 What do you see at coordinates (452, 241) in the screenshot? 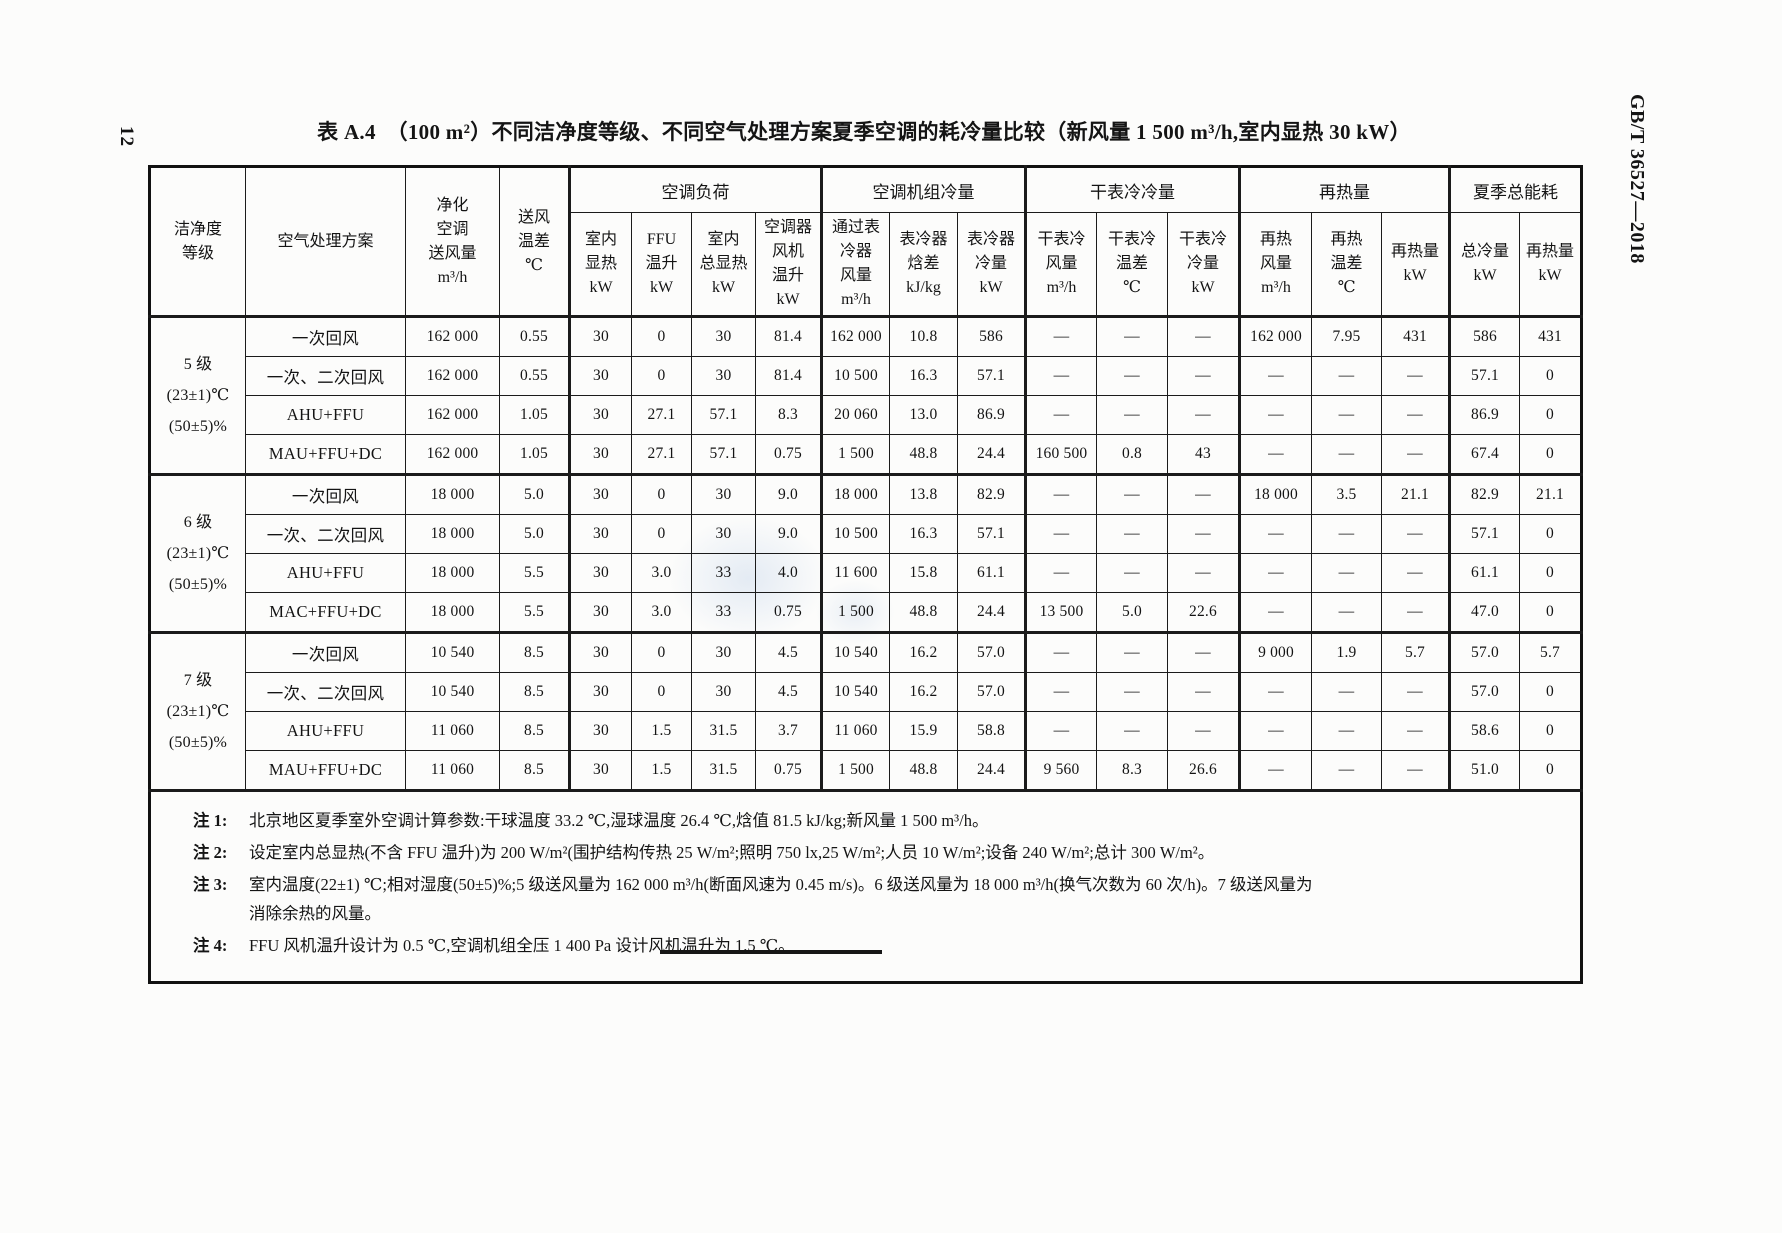
I see `header-cell: 净化 空调 送风量 m³/h` at bounding box center [452, 241].